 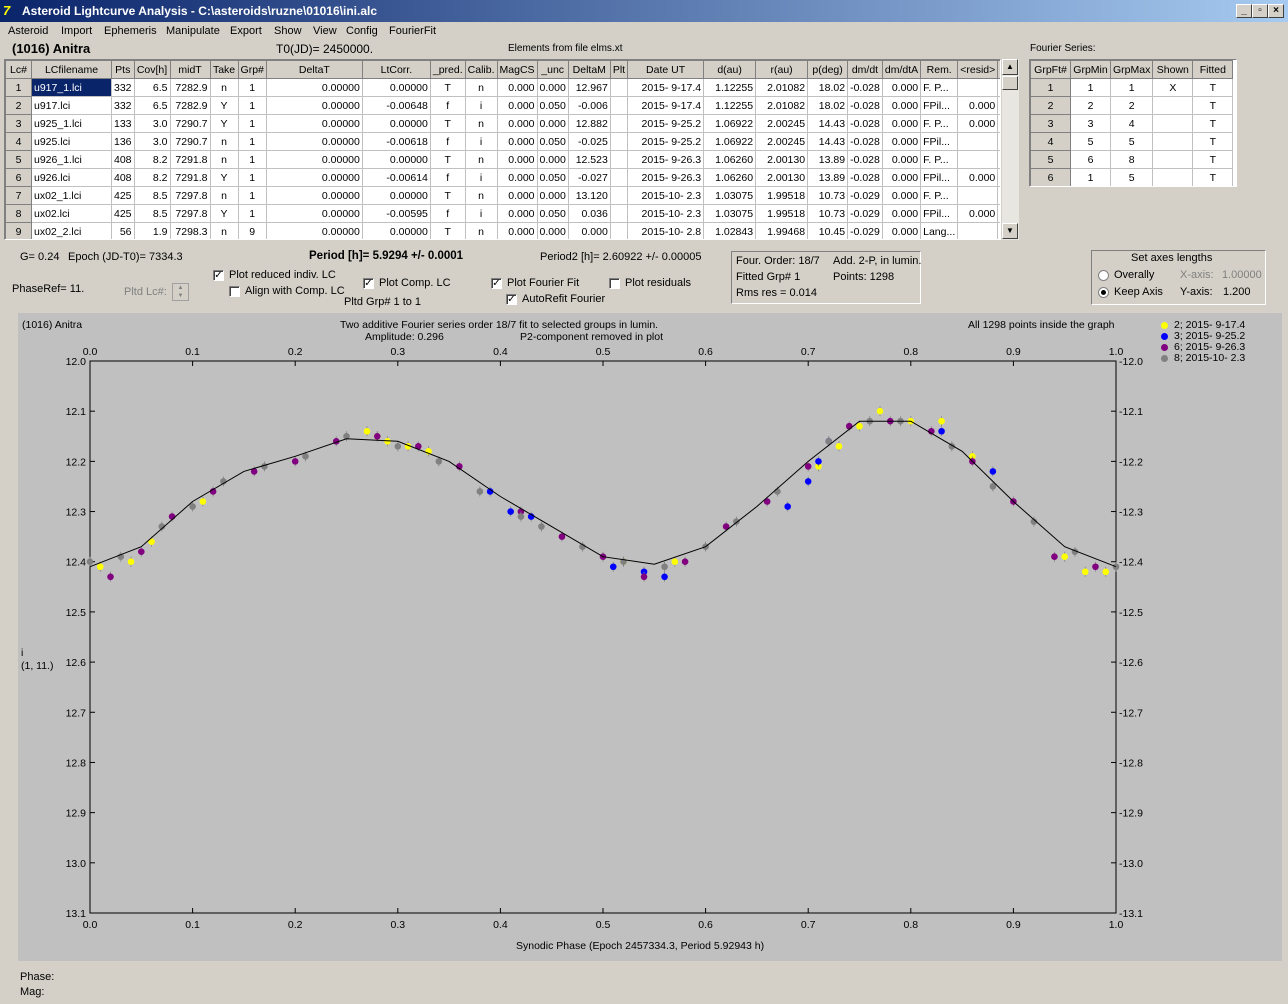 What do you see at coordinates (71, 105) in the screenshot?
I see `lc-table-cell: u917.lci` at bounding box center [71, 105].